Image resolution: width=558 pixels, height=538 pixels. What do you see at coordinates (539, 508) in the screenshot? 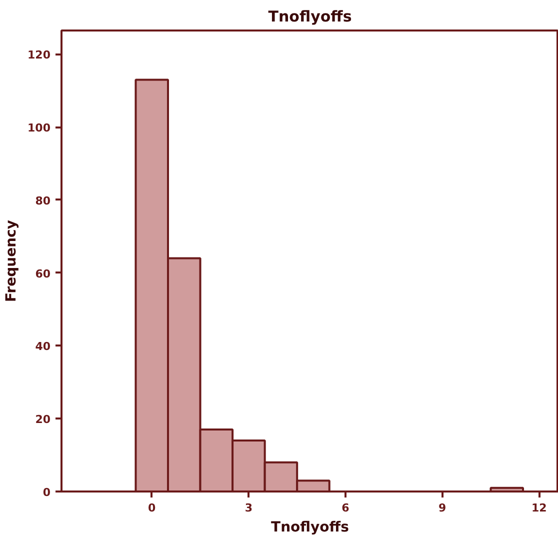
I see `x-tick-label: 12` at bounding box center [539, 508].